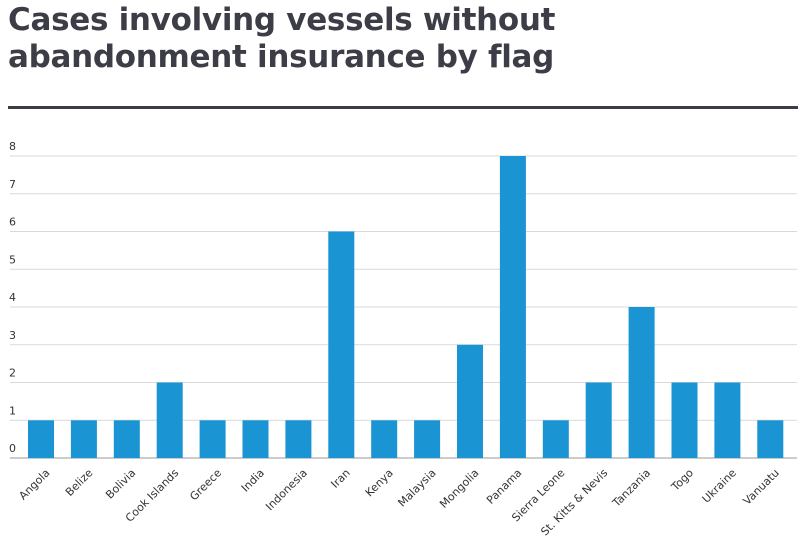 This screenshot has height=540, width=807. What do you see at coordinates (761, 486) in the screenshot?
I see `x-tick-label: Vanuatu` at bounding box center [761, 486].